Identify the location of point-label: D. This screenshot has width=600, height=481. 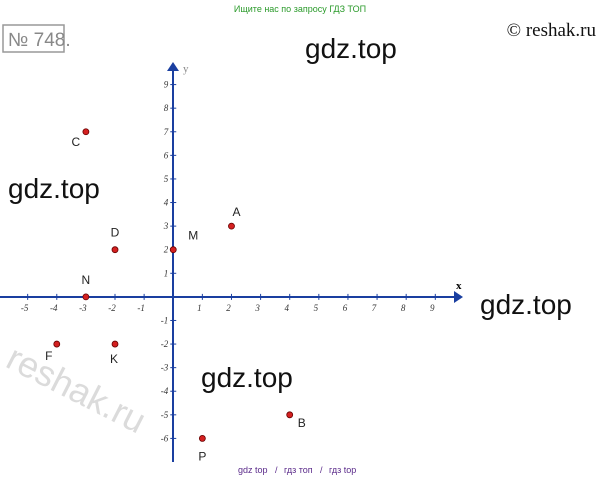
(115, 233).